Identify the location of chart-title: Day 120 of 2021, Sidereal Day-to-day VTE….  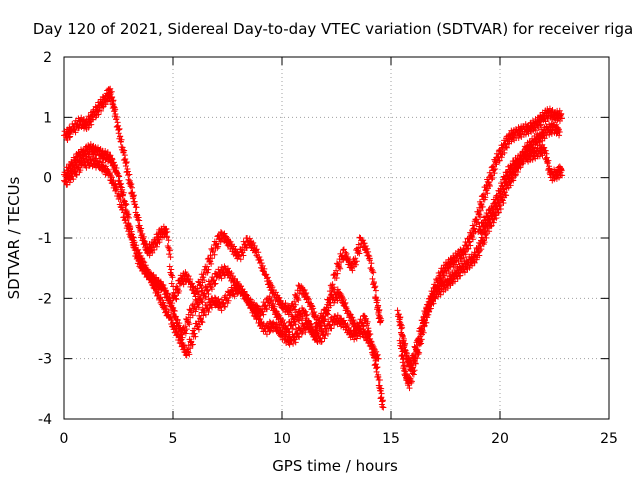
(333, 29).